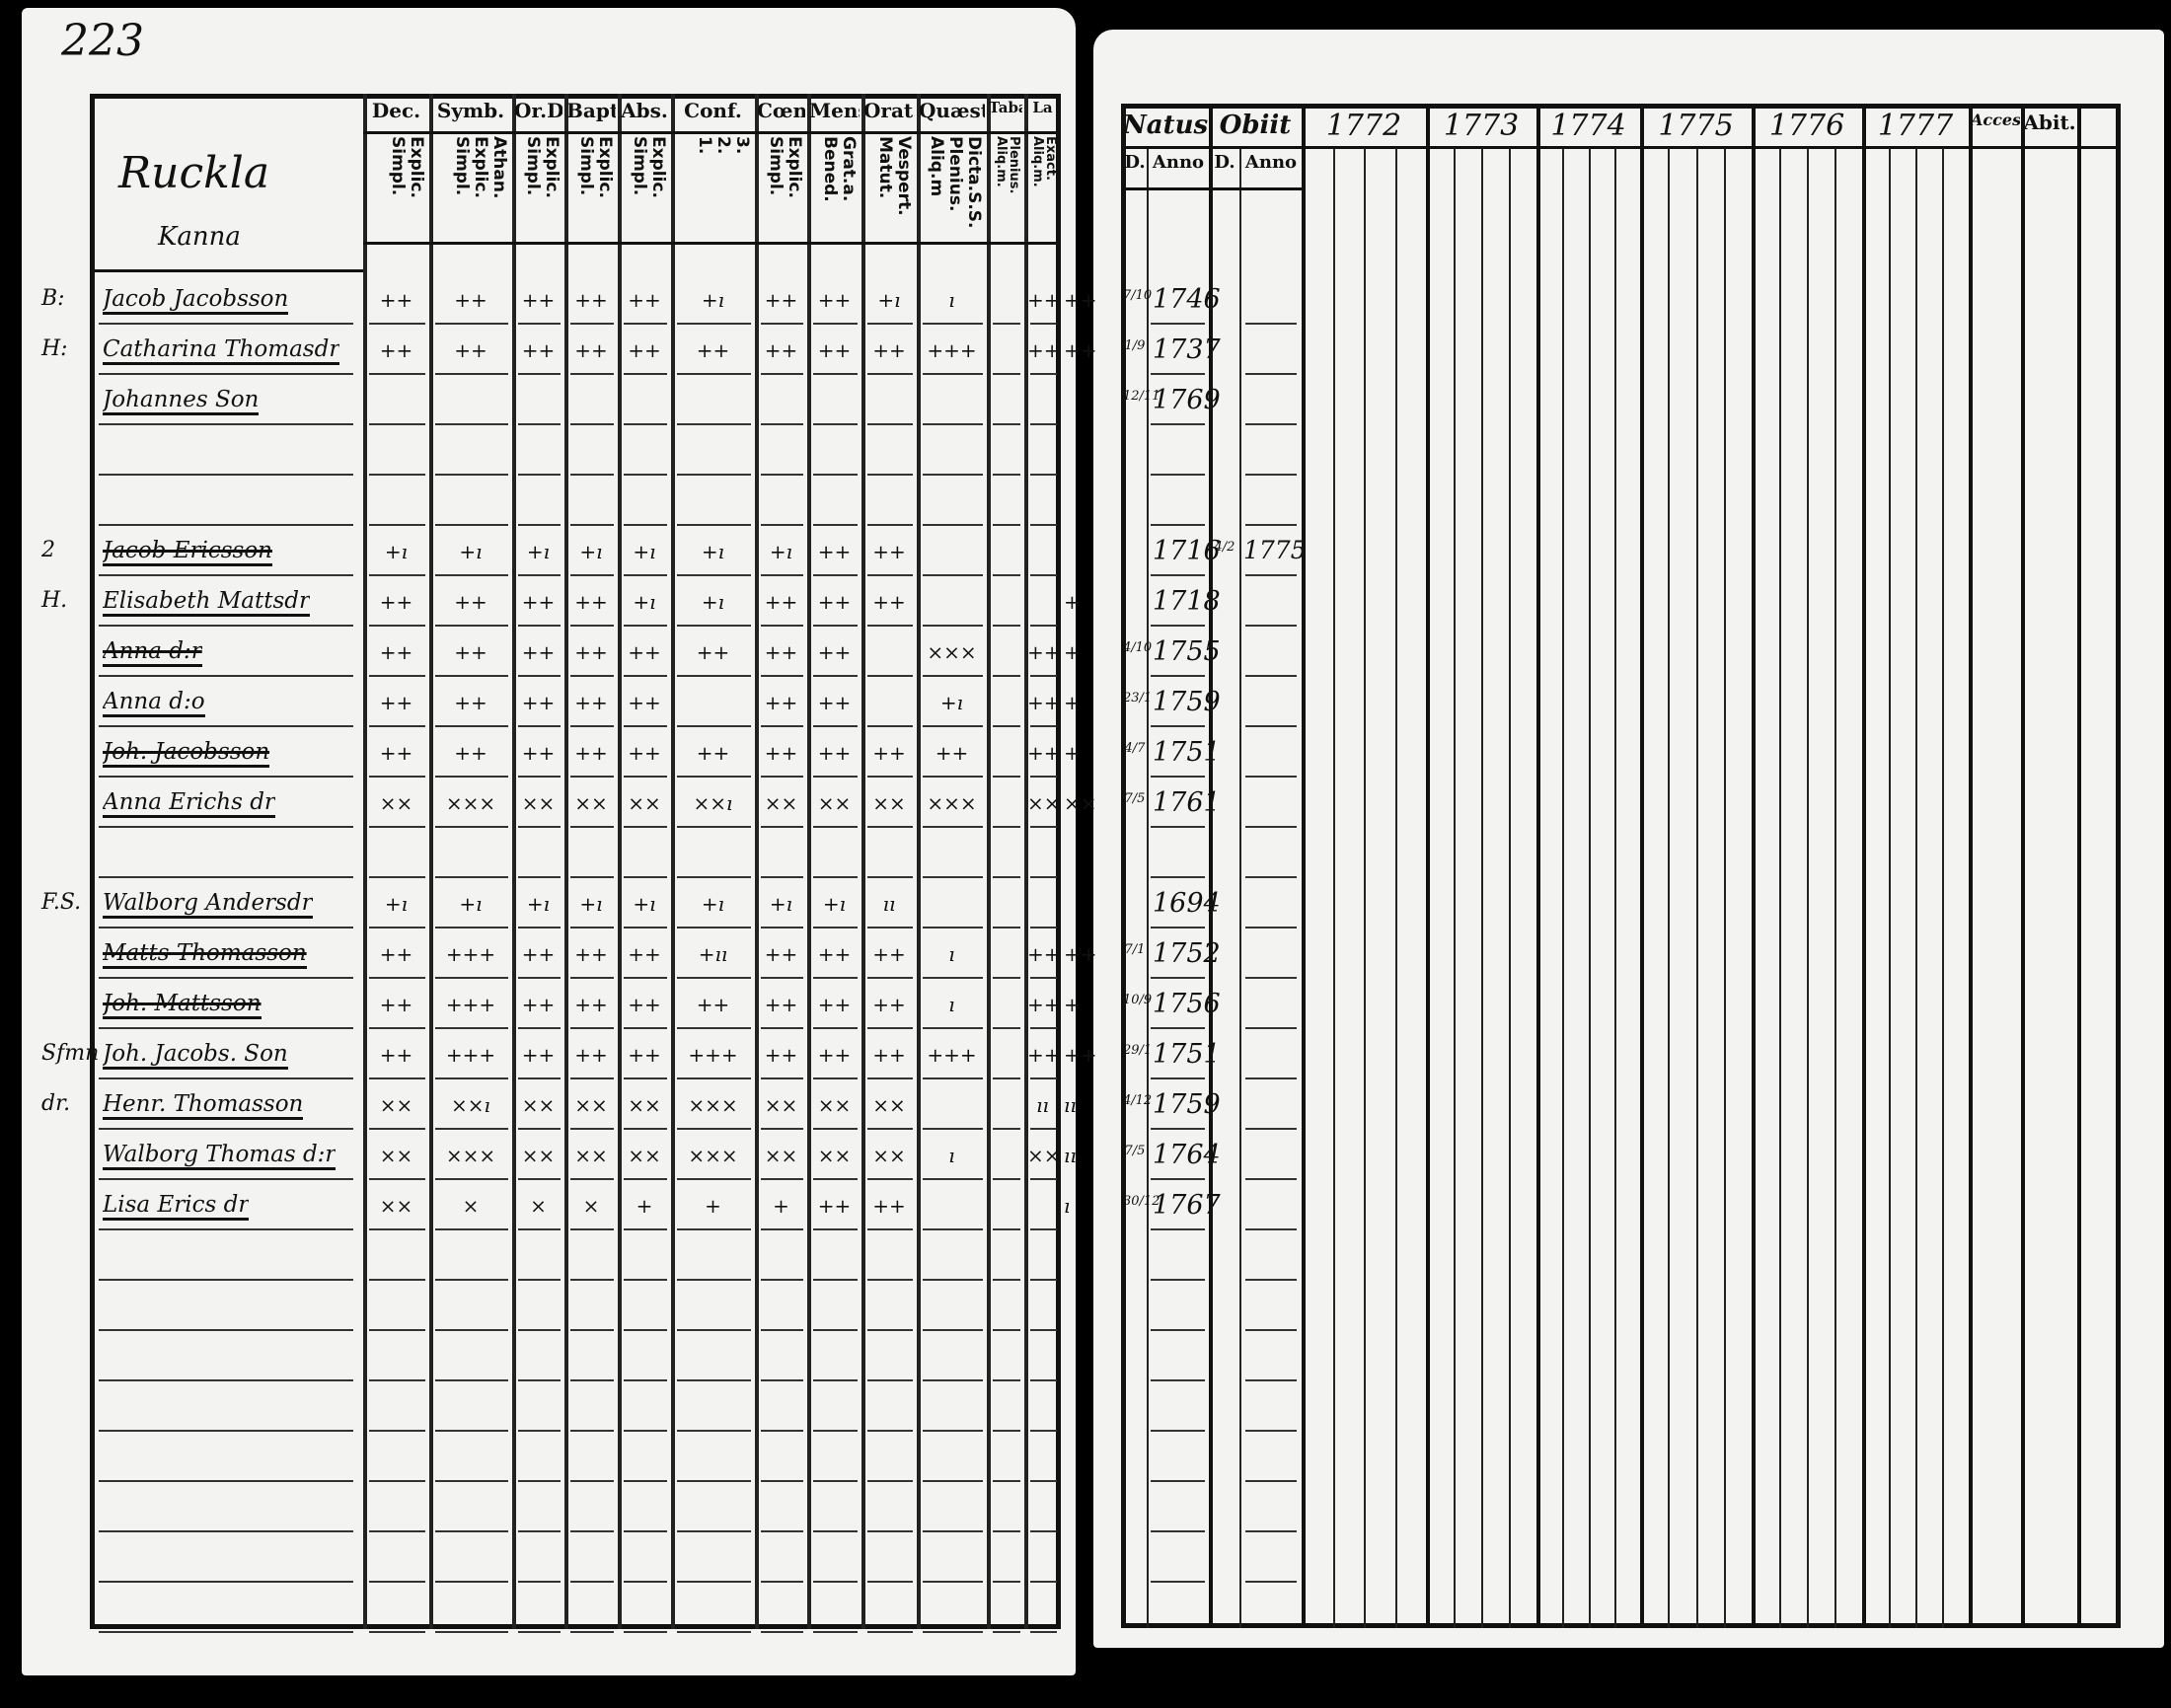 This screenshot has width=2171, height=1708. What do you see at coordinates (538, 1206) in the screenshot?
I see `catechism-mark: ×` at bounding box center [538, 1206].